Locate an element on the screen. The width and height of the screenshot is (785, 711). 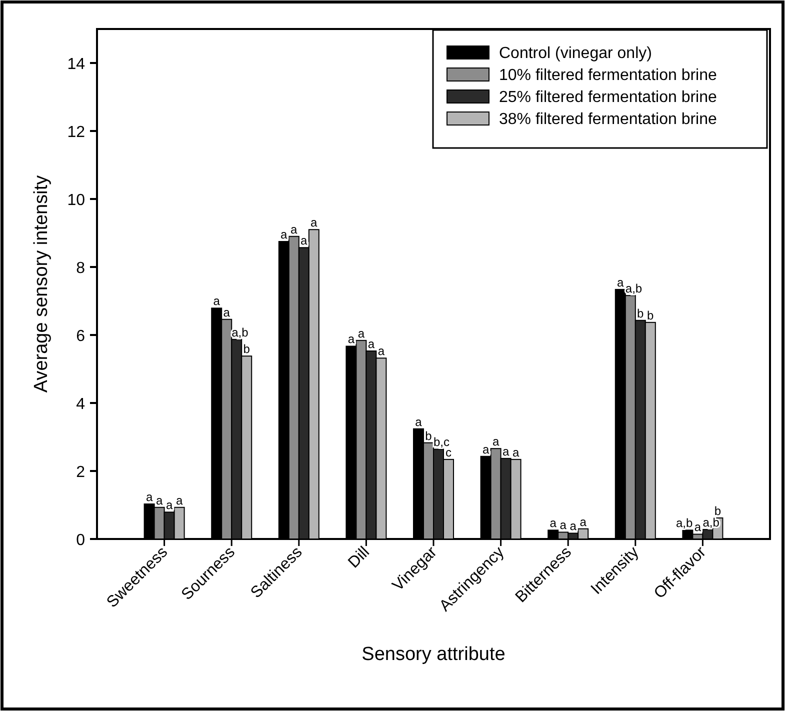
legend-label: 10% filtered fermentation brine is located at coordinates (608, 75).